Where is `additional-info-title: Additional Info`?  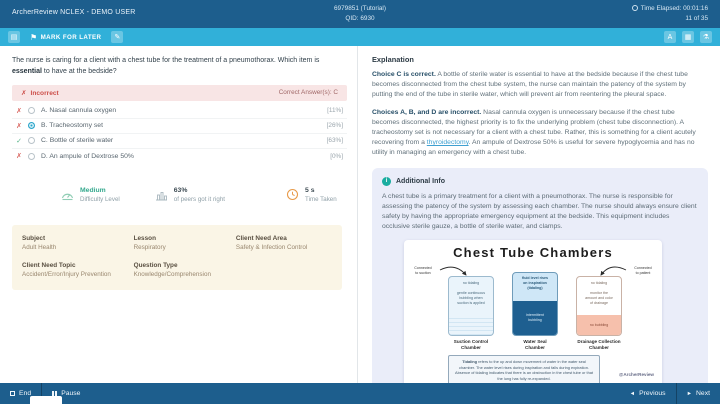 additional-info-title: Additional Info is located at coordinates (420, 181).